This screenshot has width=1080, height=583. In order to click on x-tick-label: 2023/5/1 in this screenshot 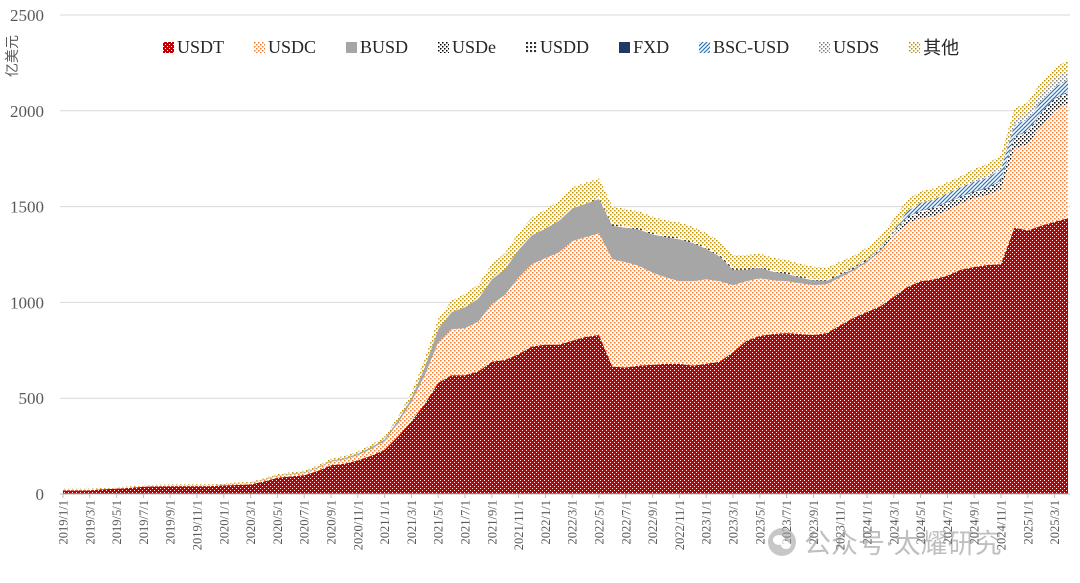, I will do `click(760, 522)`.